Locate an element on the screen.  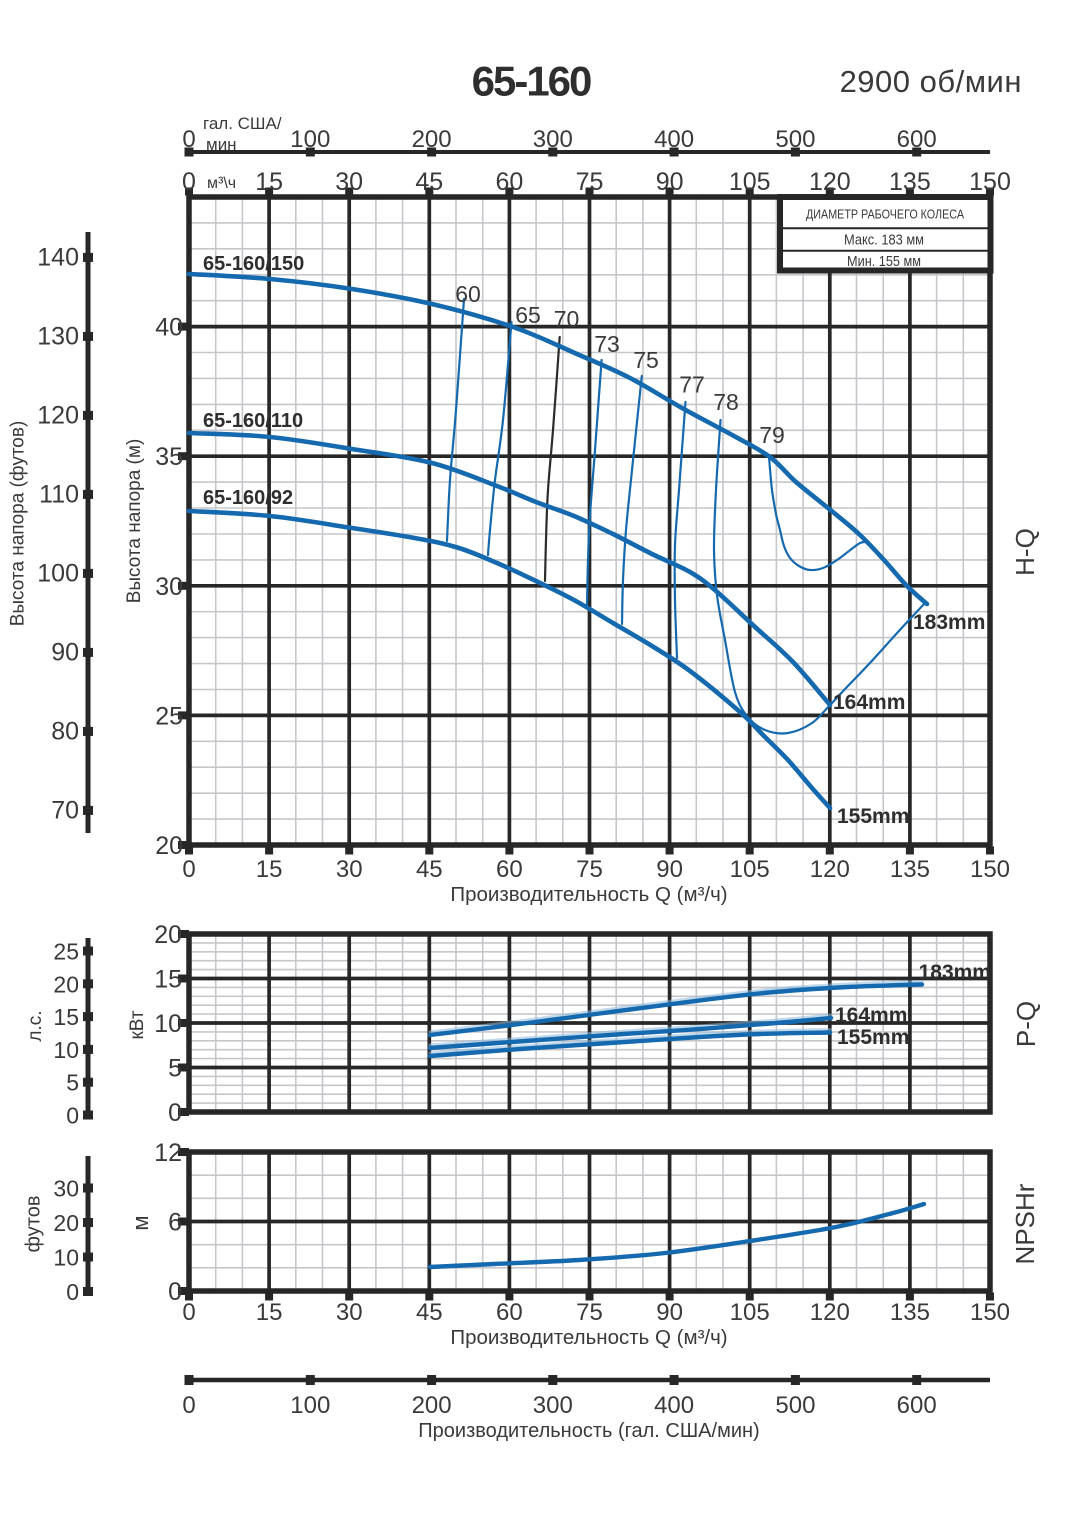
svg-text: 10 is located at coordinates (168, 1024).